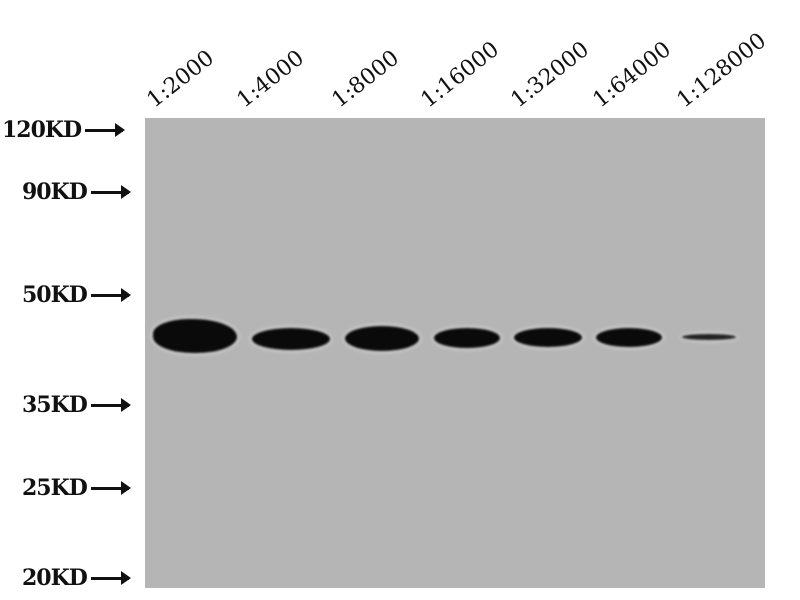 The height and width of the screenshot is (600, 800). I want to click on marker: 120KD, so click(64, 130).